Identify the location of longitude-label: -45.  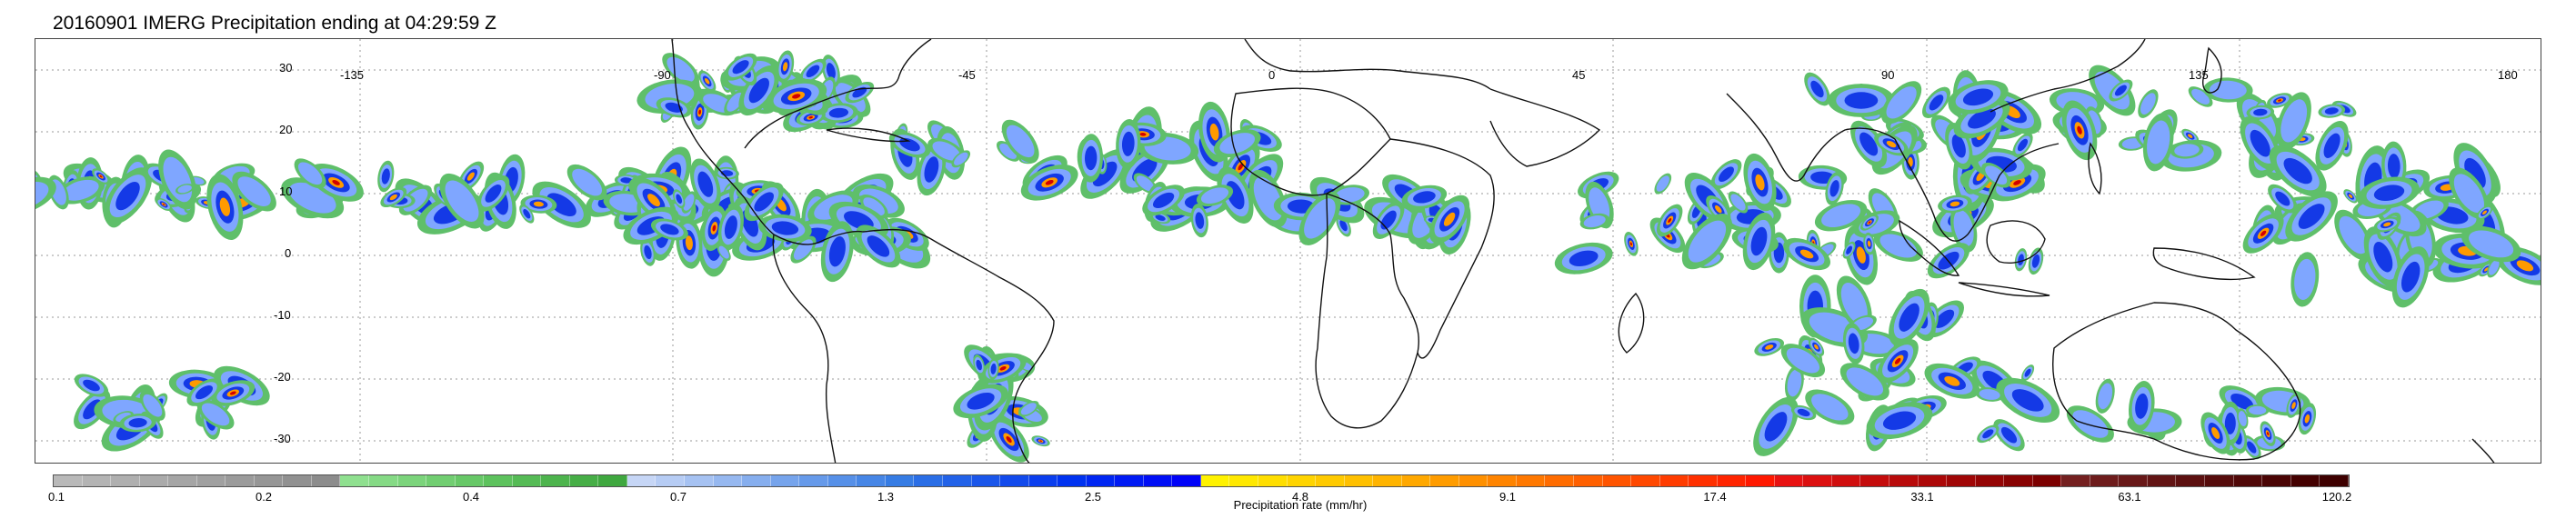
(967, 75).